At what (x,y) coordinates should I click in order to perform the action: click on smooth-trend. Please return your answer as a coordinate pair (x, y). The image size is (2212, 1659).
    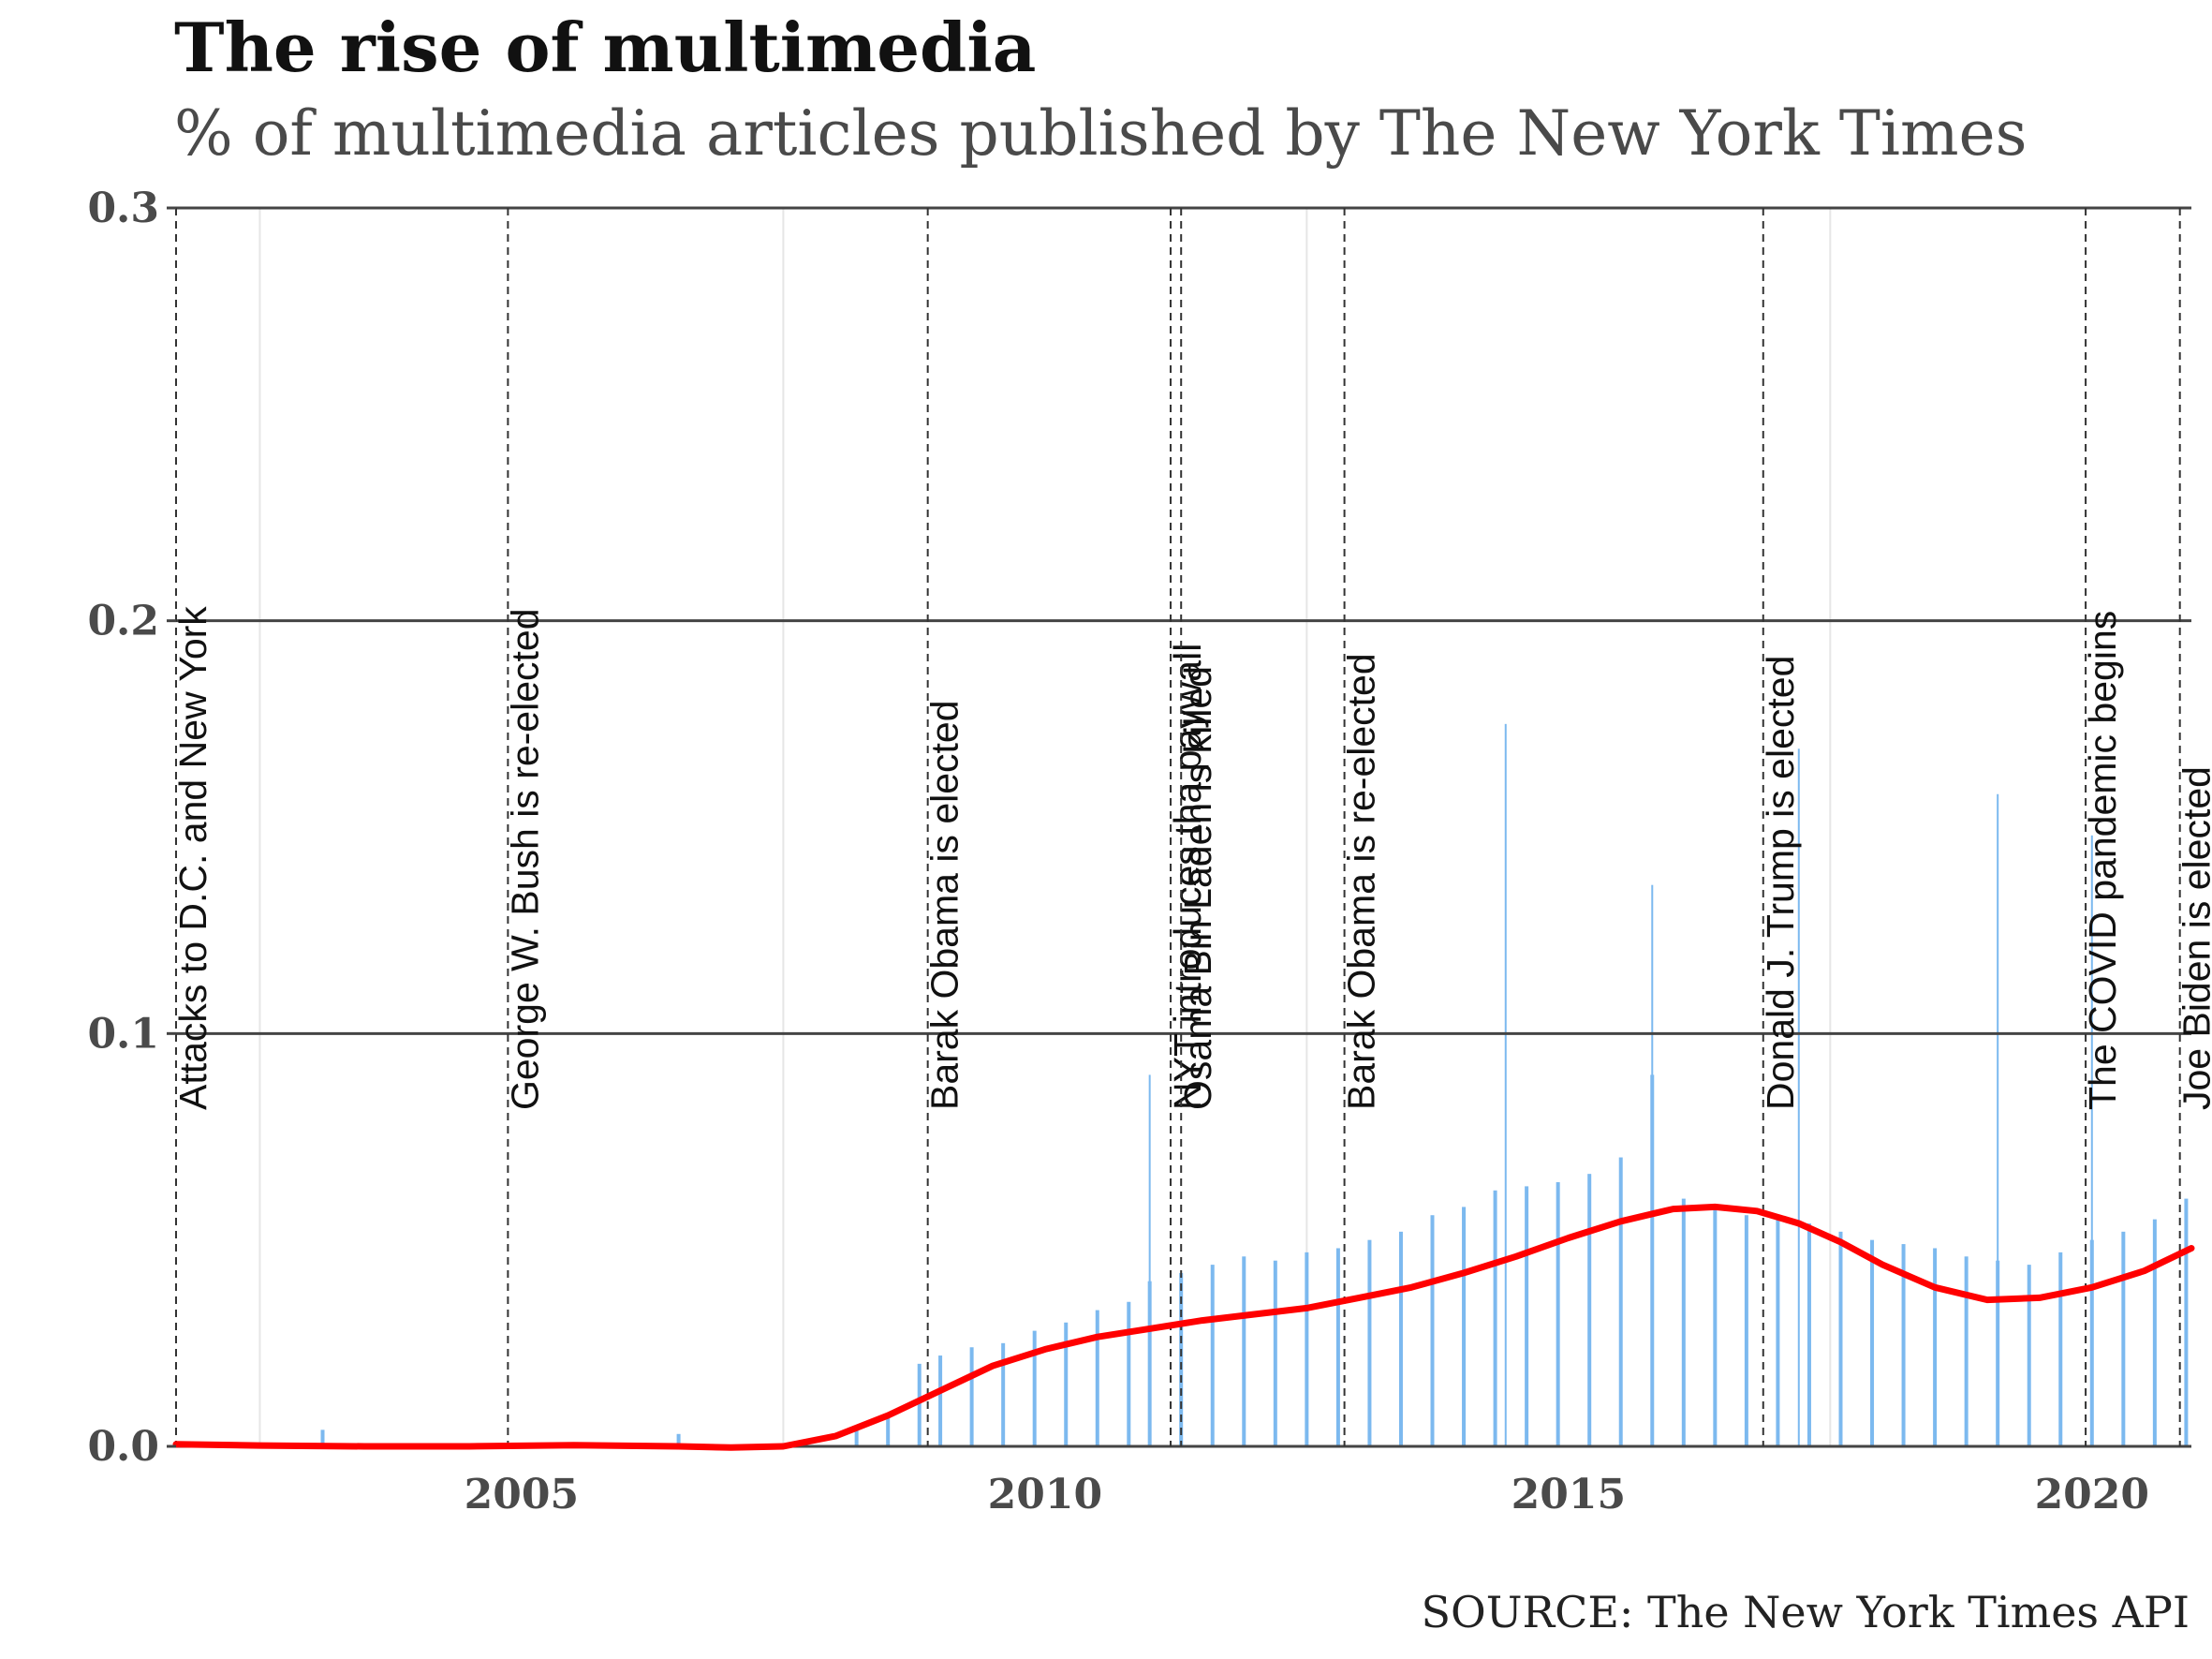
    Looking at the image, I should click on (1184, 1327).